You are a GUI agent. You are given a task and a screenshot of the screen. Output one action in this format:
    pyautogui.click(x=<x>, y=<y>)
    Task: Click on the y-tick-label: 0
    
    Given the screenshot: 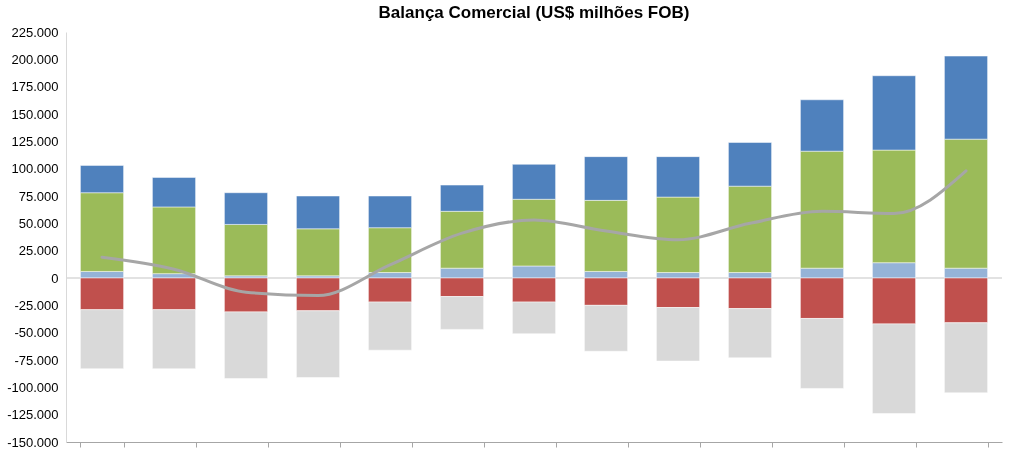 What is the action you would take?
    pyautogui.click(x=55, y=278)
    